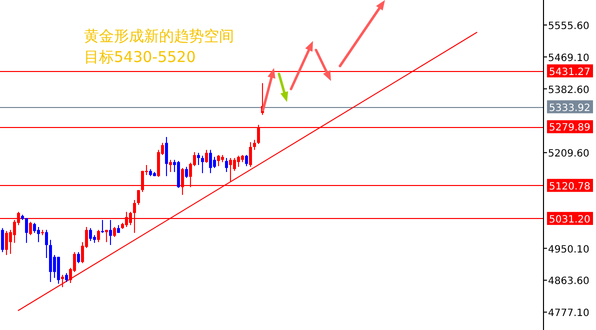  Describe the element at coordinates (569, 250) in the screenshot. I see `y-tick-label: 4950.10` at that location.